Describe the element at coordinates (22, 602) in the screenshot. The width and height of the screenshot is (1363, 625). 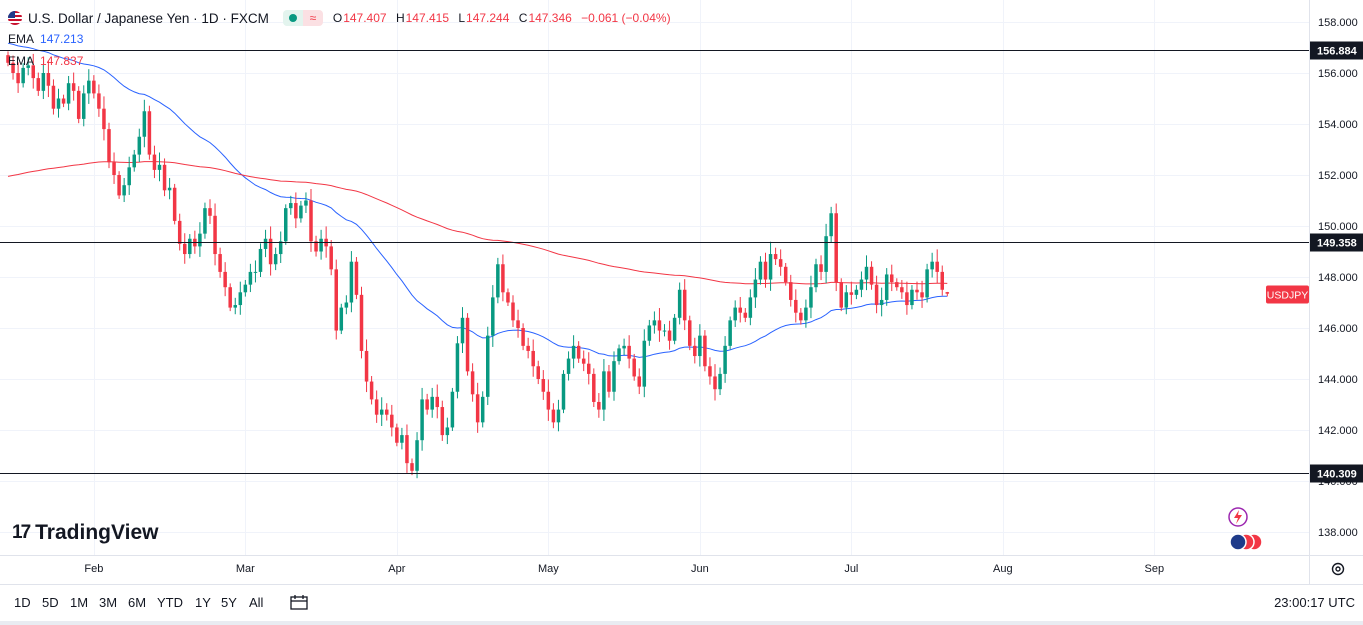
I see `range-1d-button: 1D` at that location.